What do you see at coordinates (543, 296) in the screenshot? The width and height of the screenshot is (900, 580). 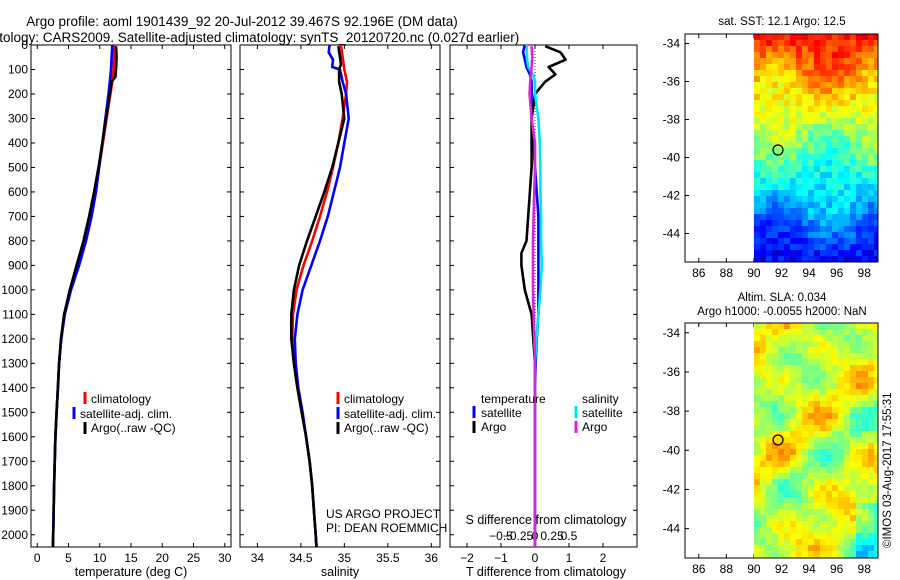 I see `series-line-temperature-argo` at bounding box center [543, 296].